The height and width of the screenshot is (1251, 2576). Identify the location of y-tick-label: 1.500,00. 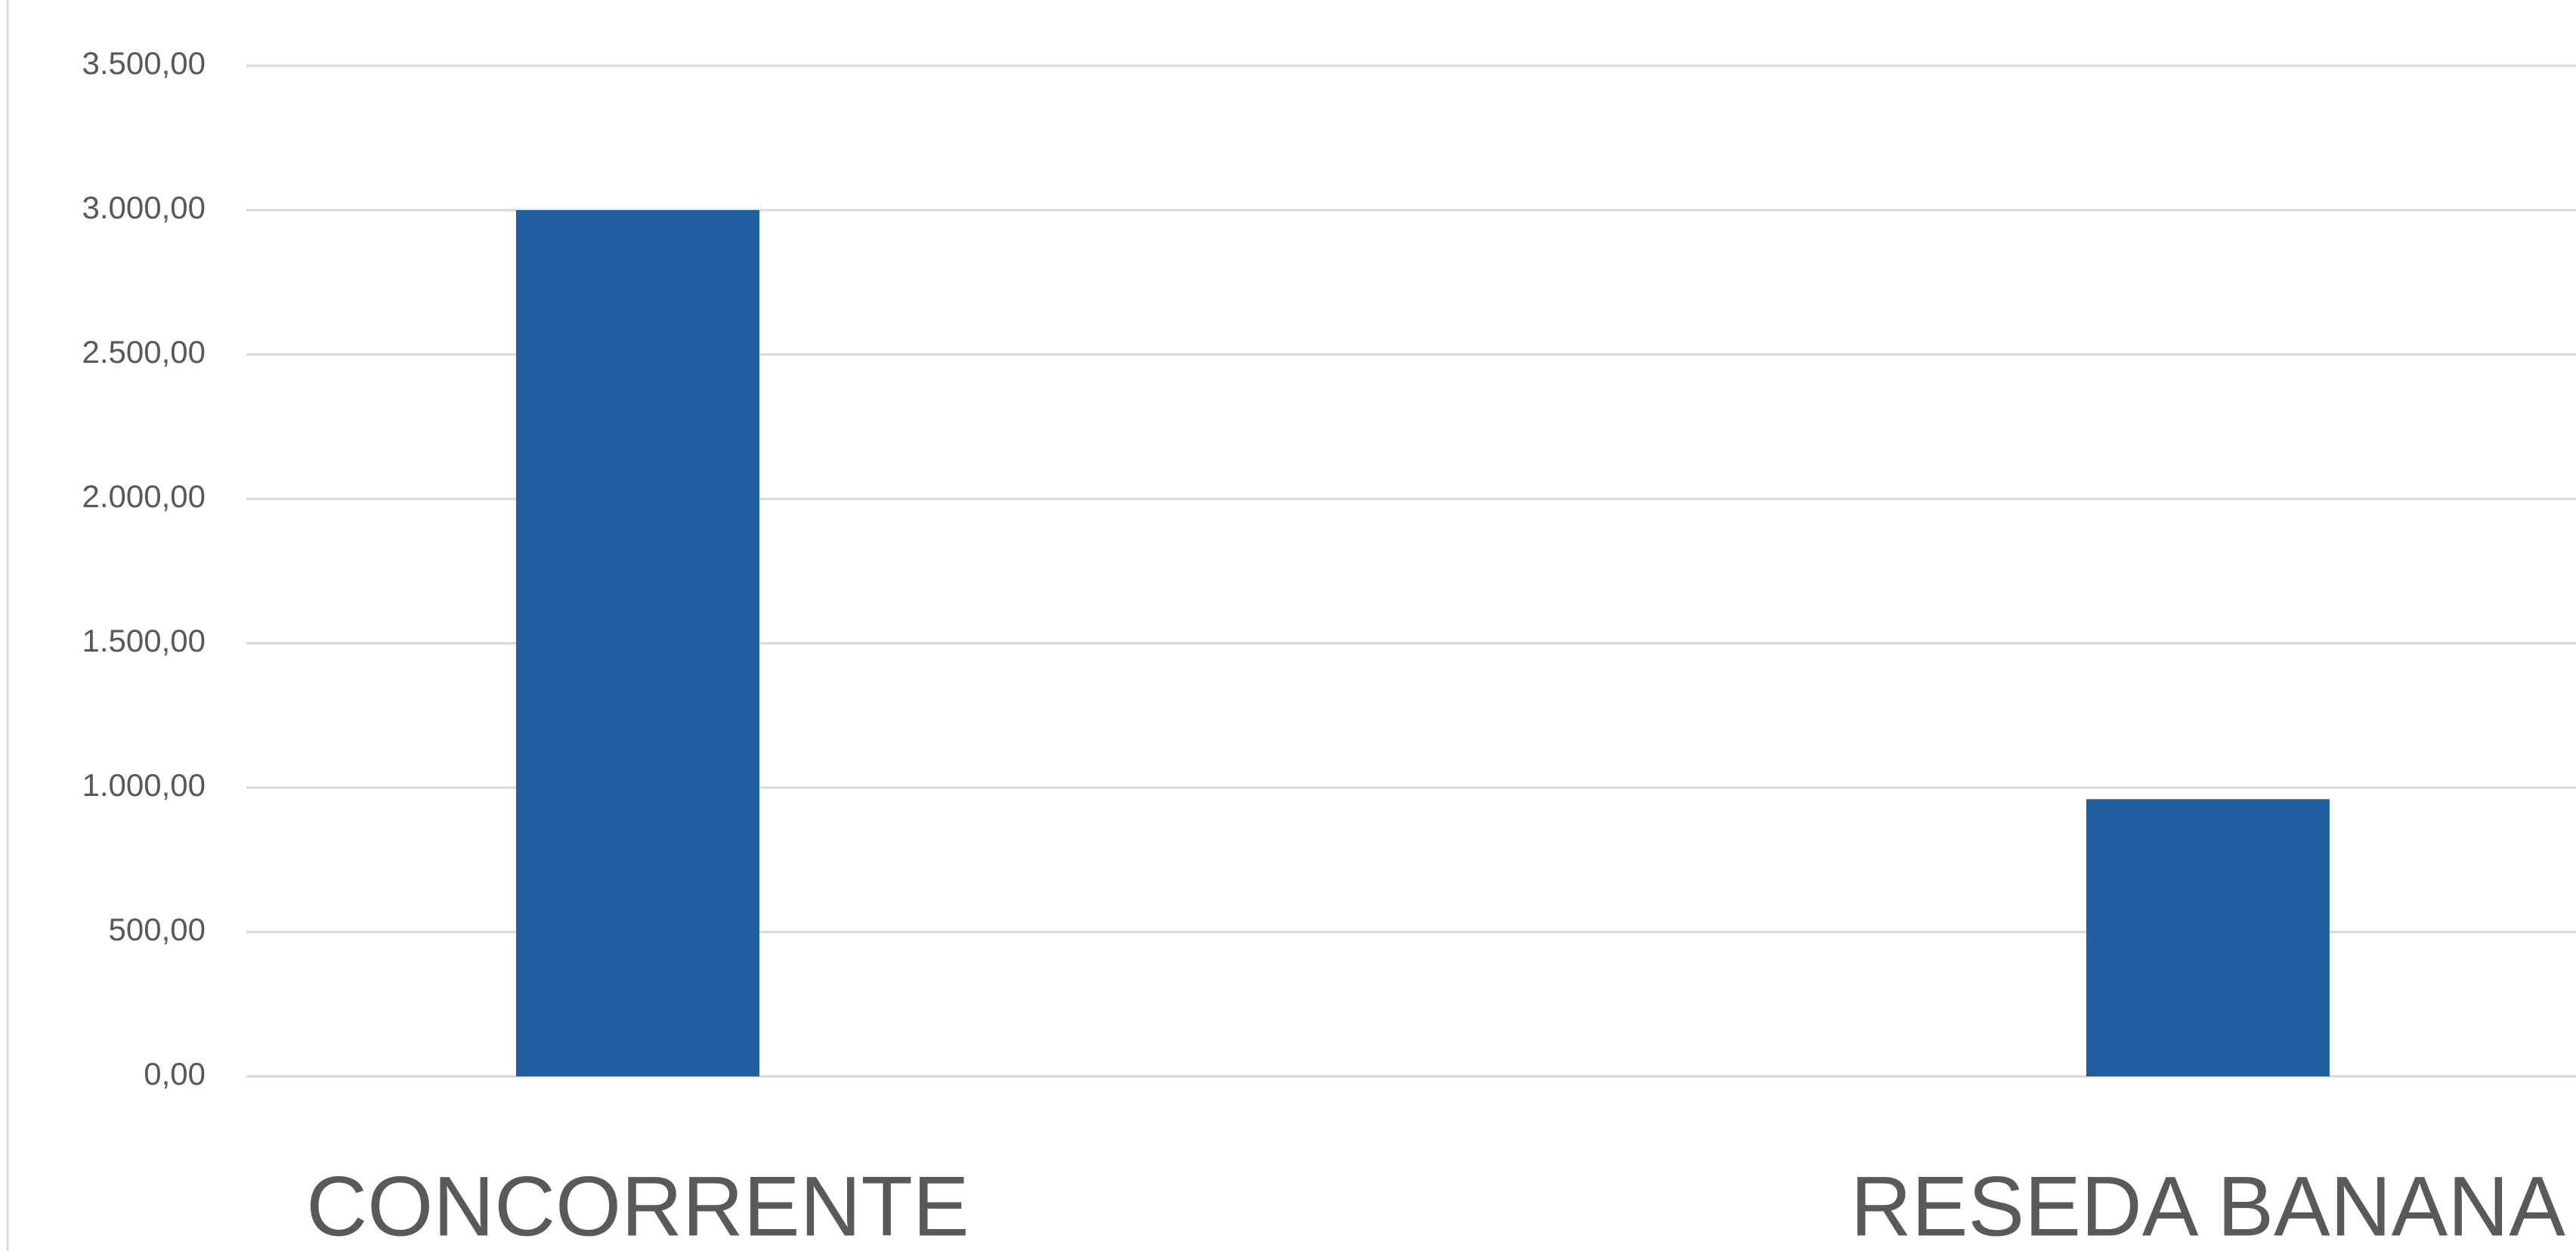
(144, 640).